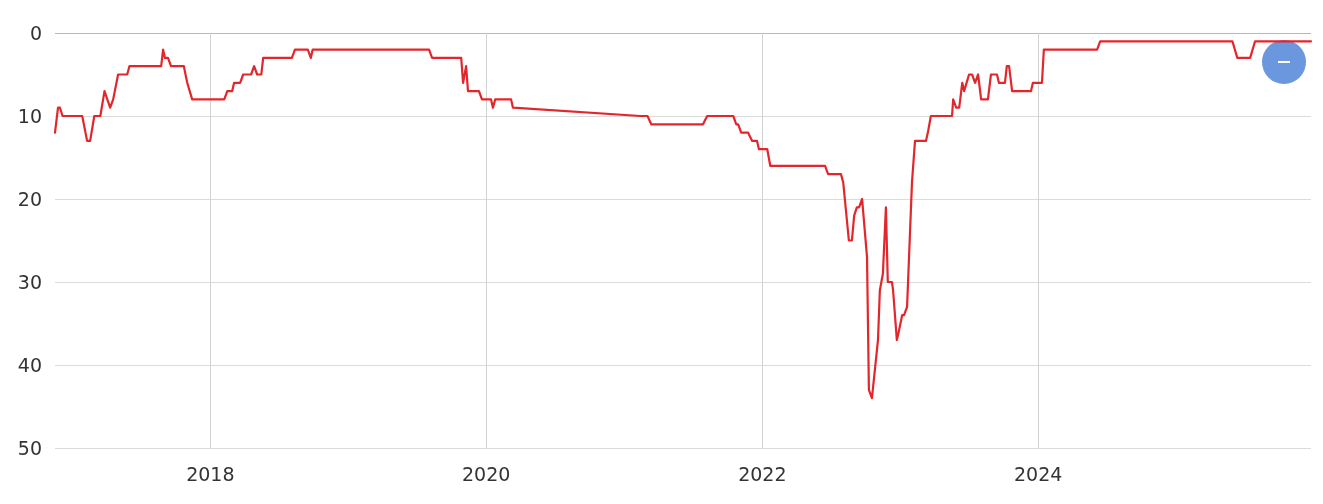 The height and width of the screenshot is (504, 1323). What do you see at coordinates (486, 473) in the screenshot?
I see `x-tick-label: 2020` at bounding box center [486, 473].